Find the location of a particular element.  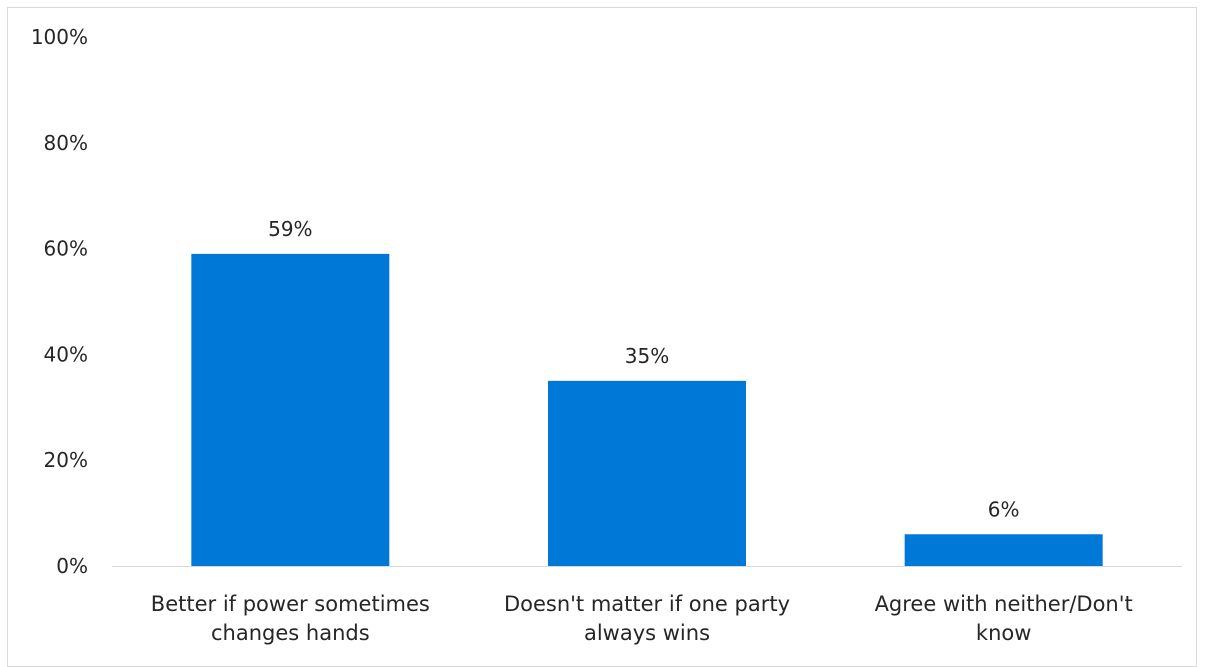

category-label: Better if power sometimes is located at coordinates (290, 604).